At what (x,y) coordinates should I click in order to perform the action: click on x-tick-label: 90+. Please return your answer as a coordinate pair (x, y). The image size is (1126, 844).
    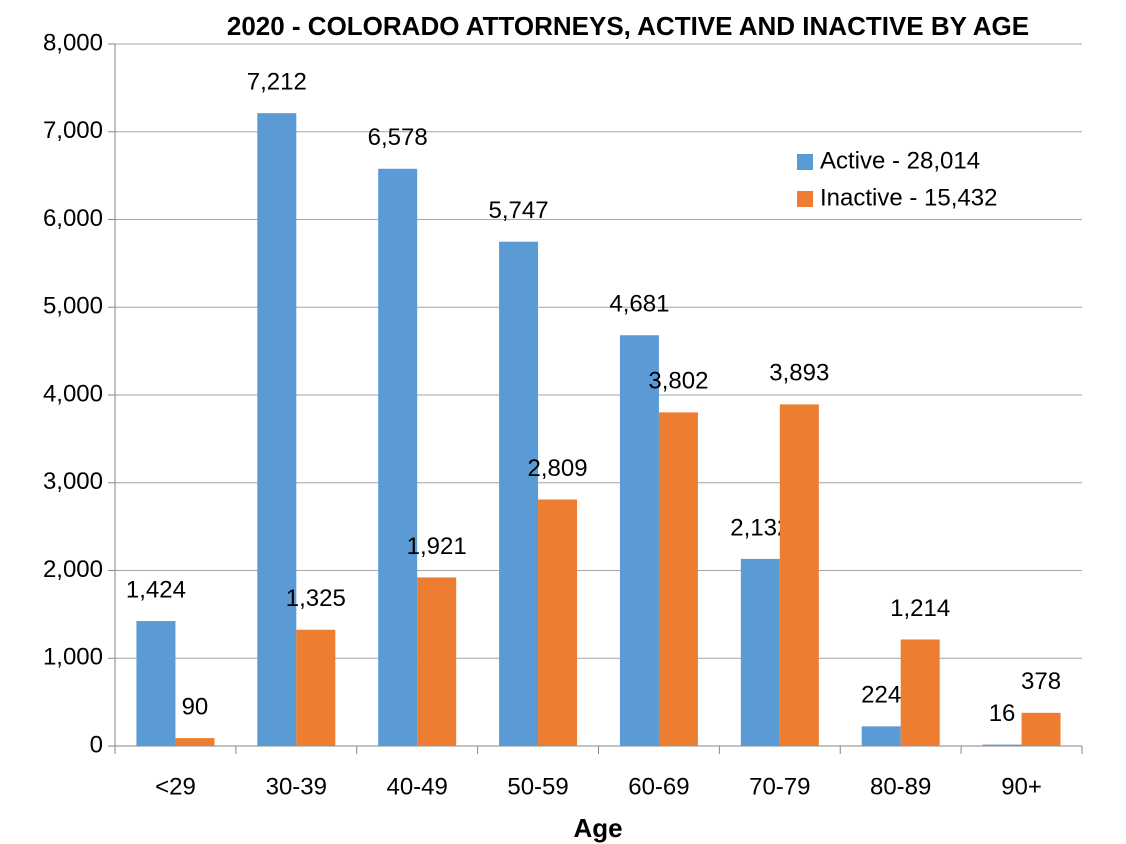
    Looking at the image, I should click on (1021, 786).